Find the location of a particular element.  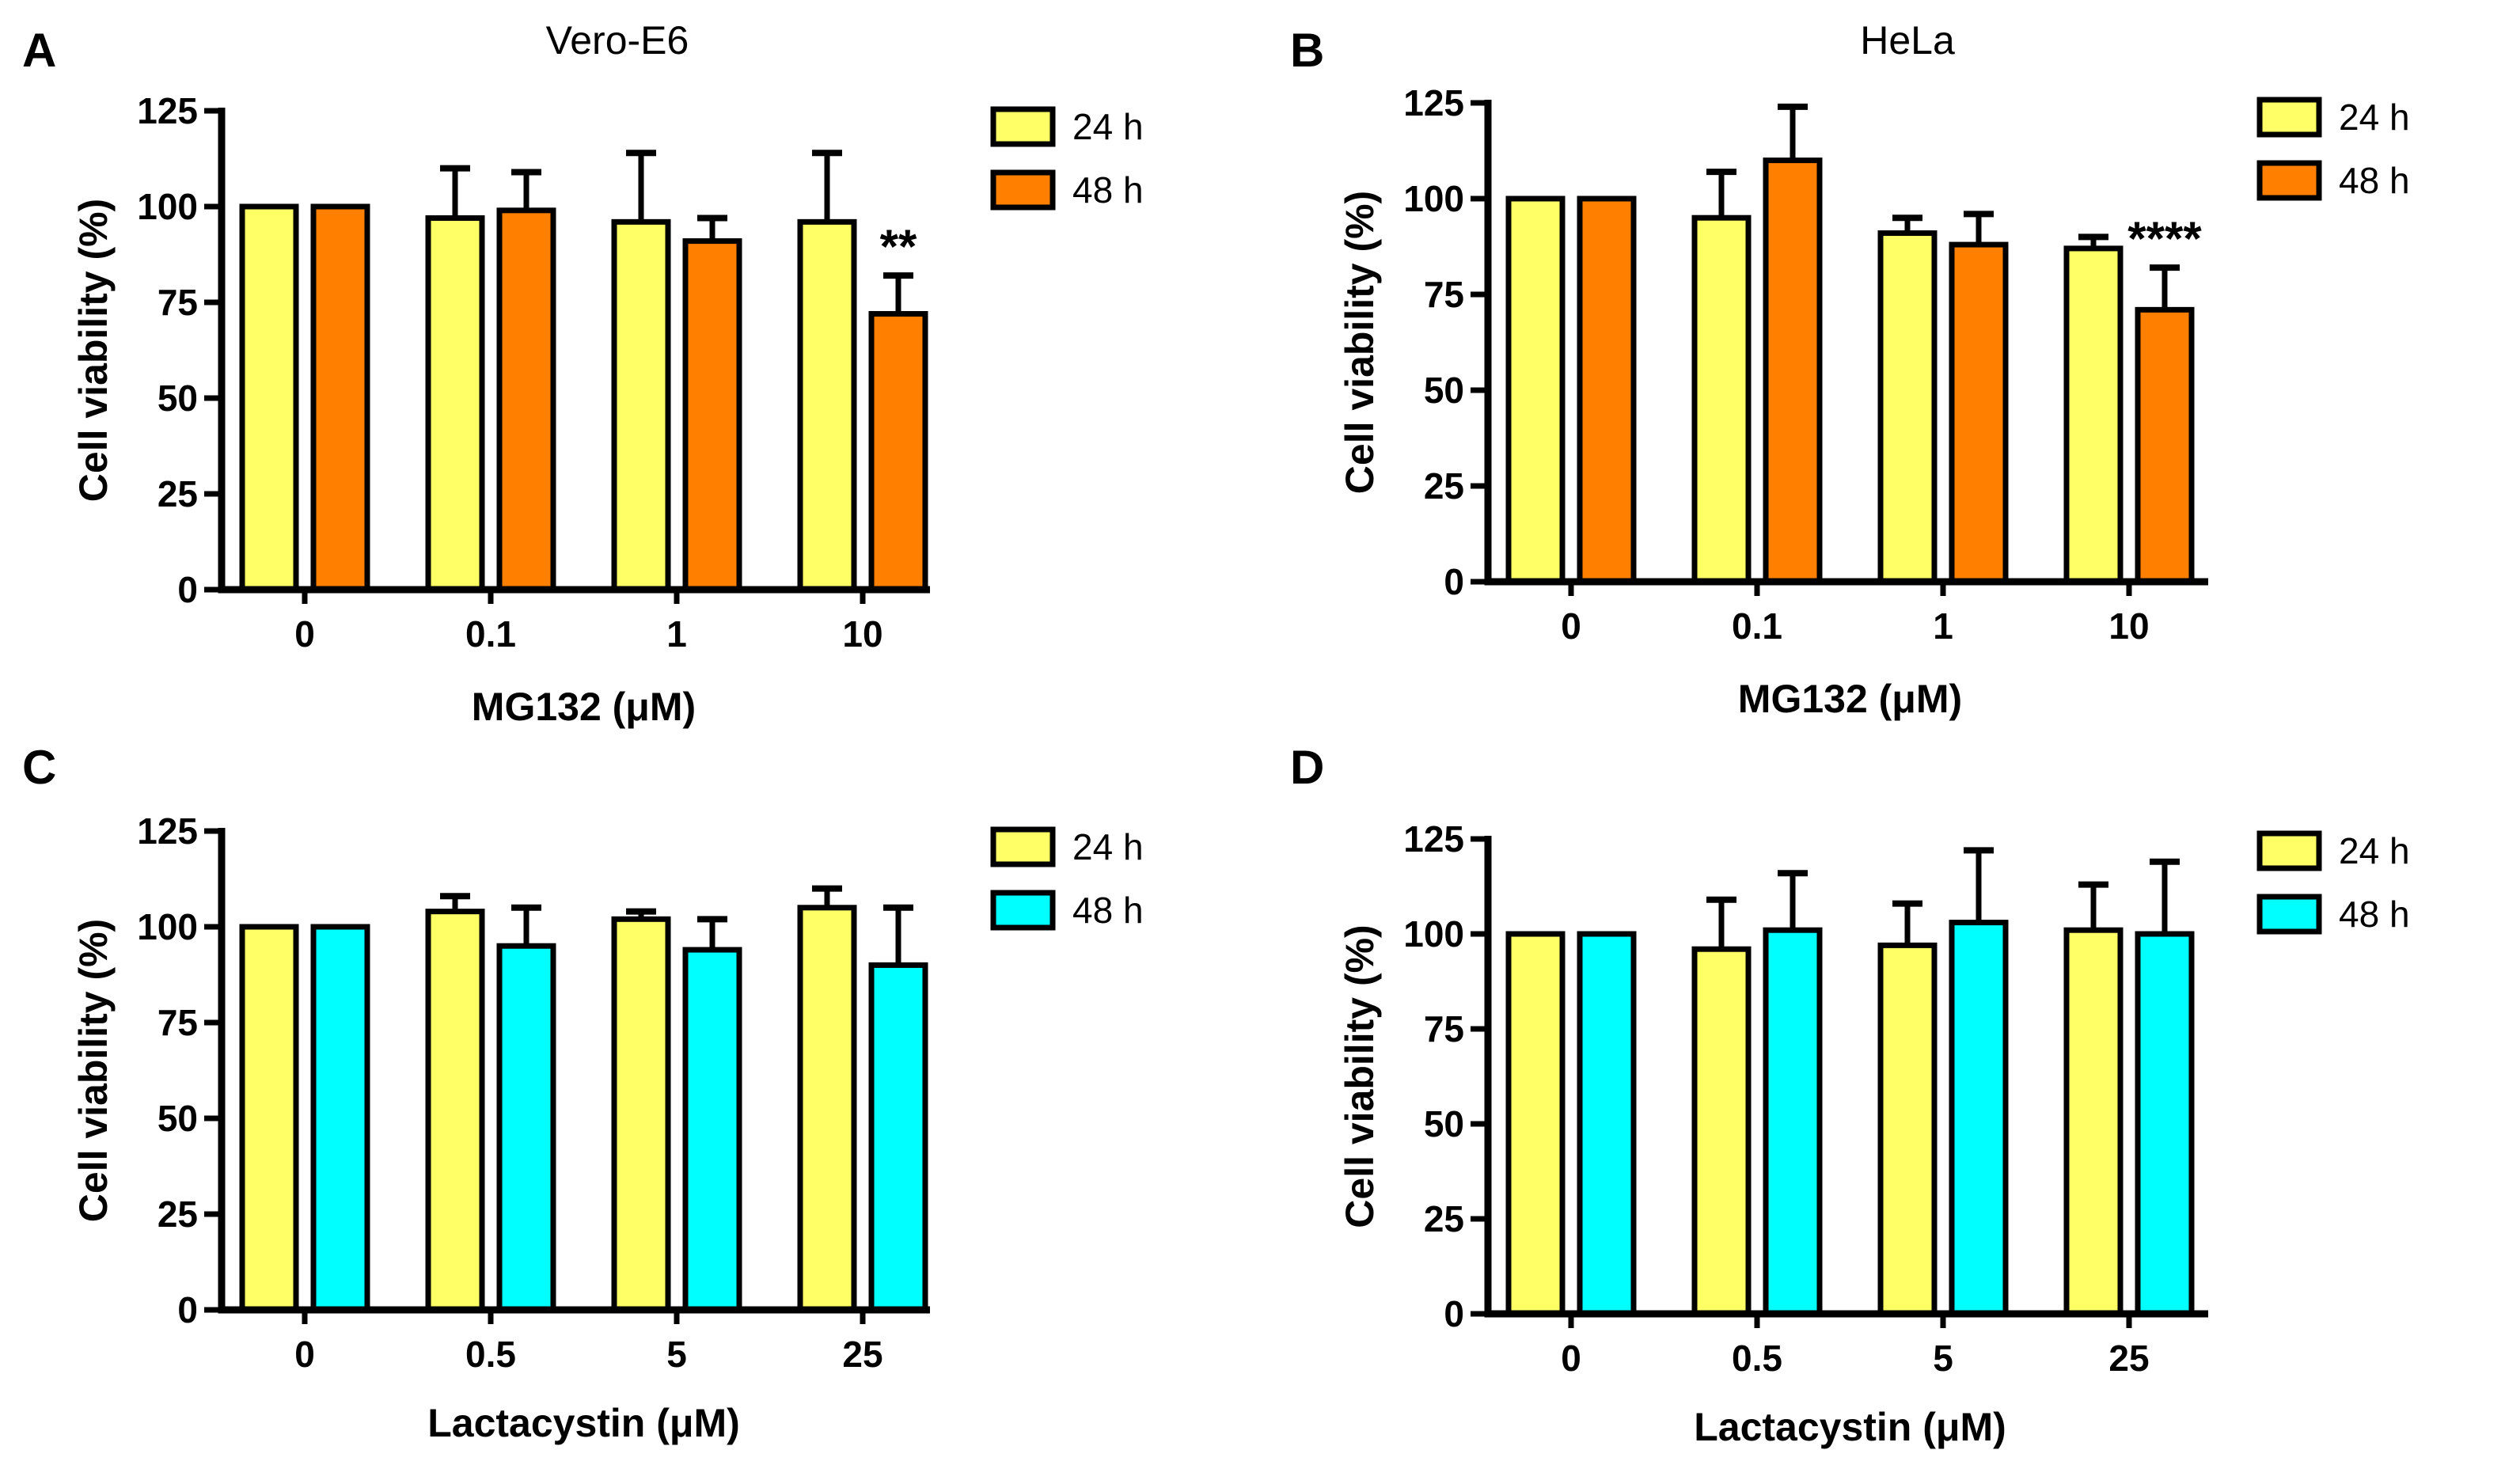

panel-letter: B is located at coordinates (1307, 50).